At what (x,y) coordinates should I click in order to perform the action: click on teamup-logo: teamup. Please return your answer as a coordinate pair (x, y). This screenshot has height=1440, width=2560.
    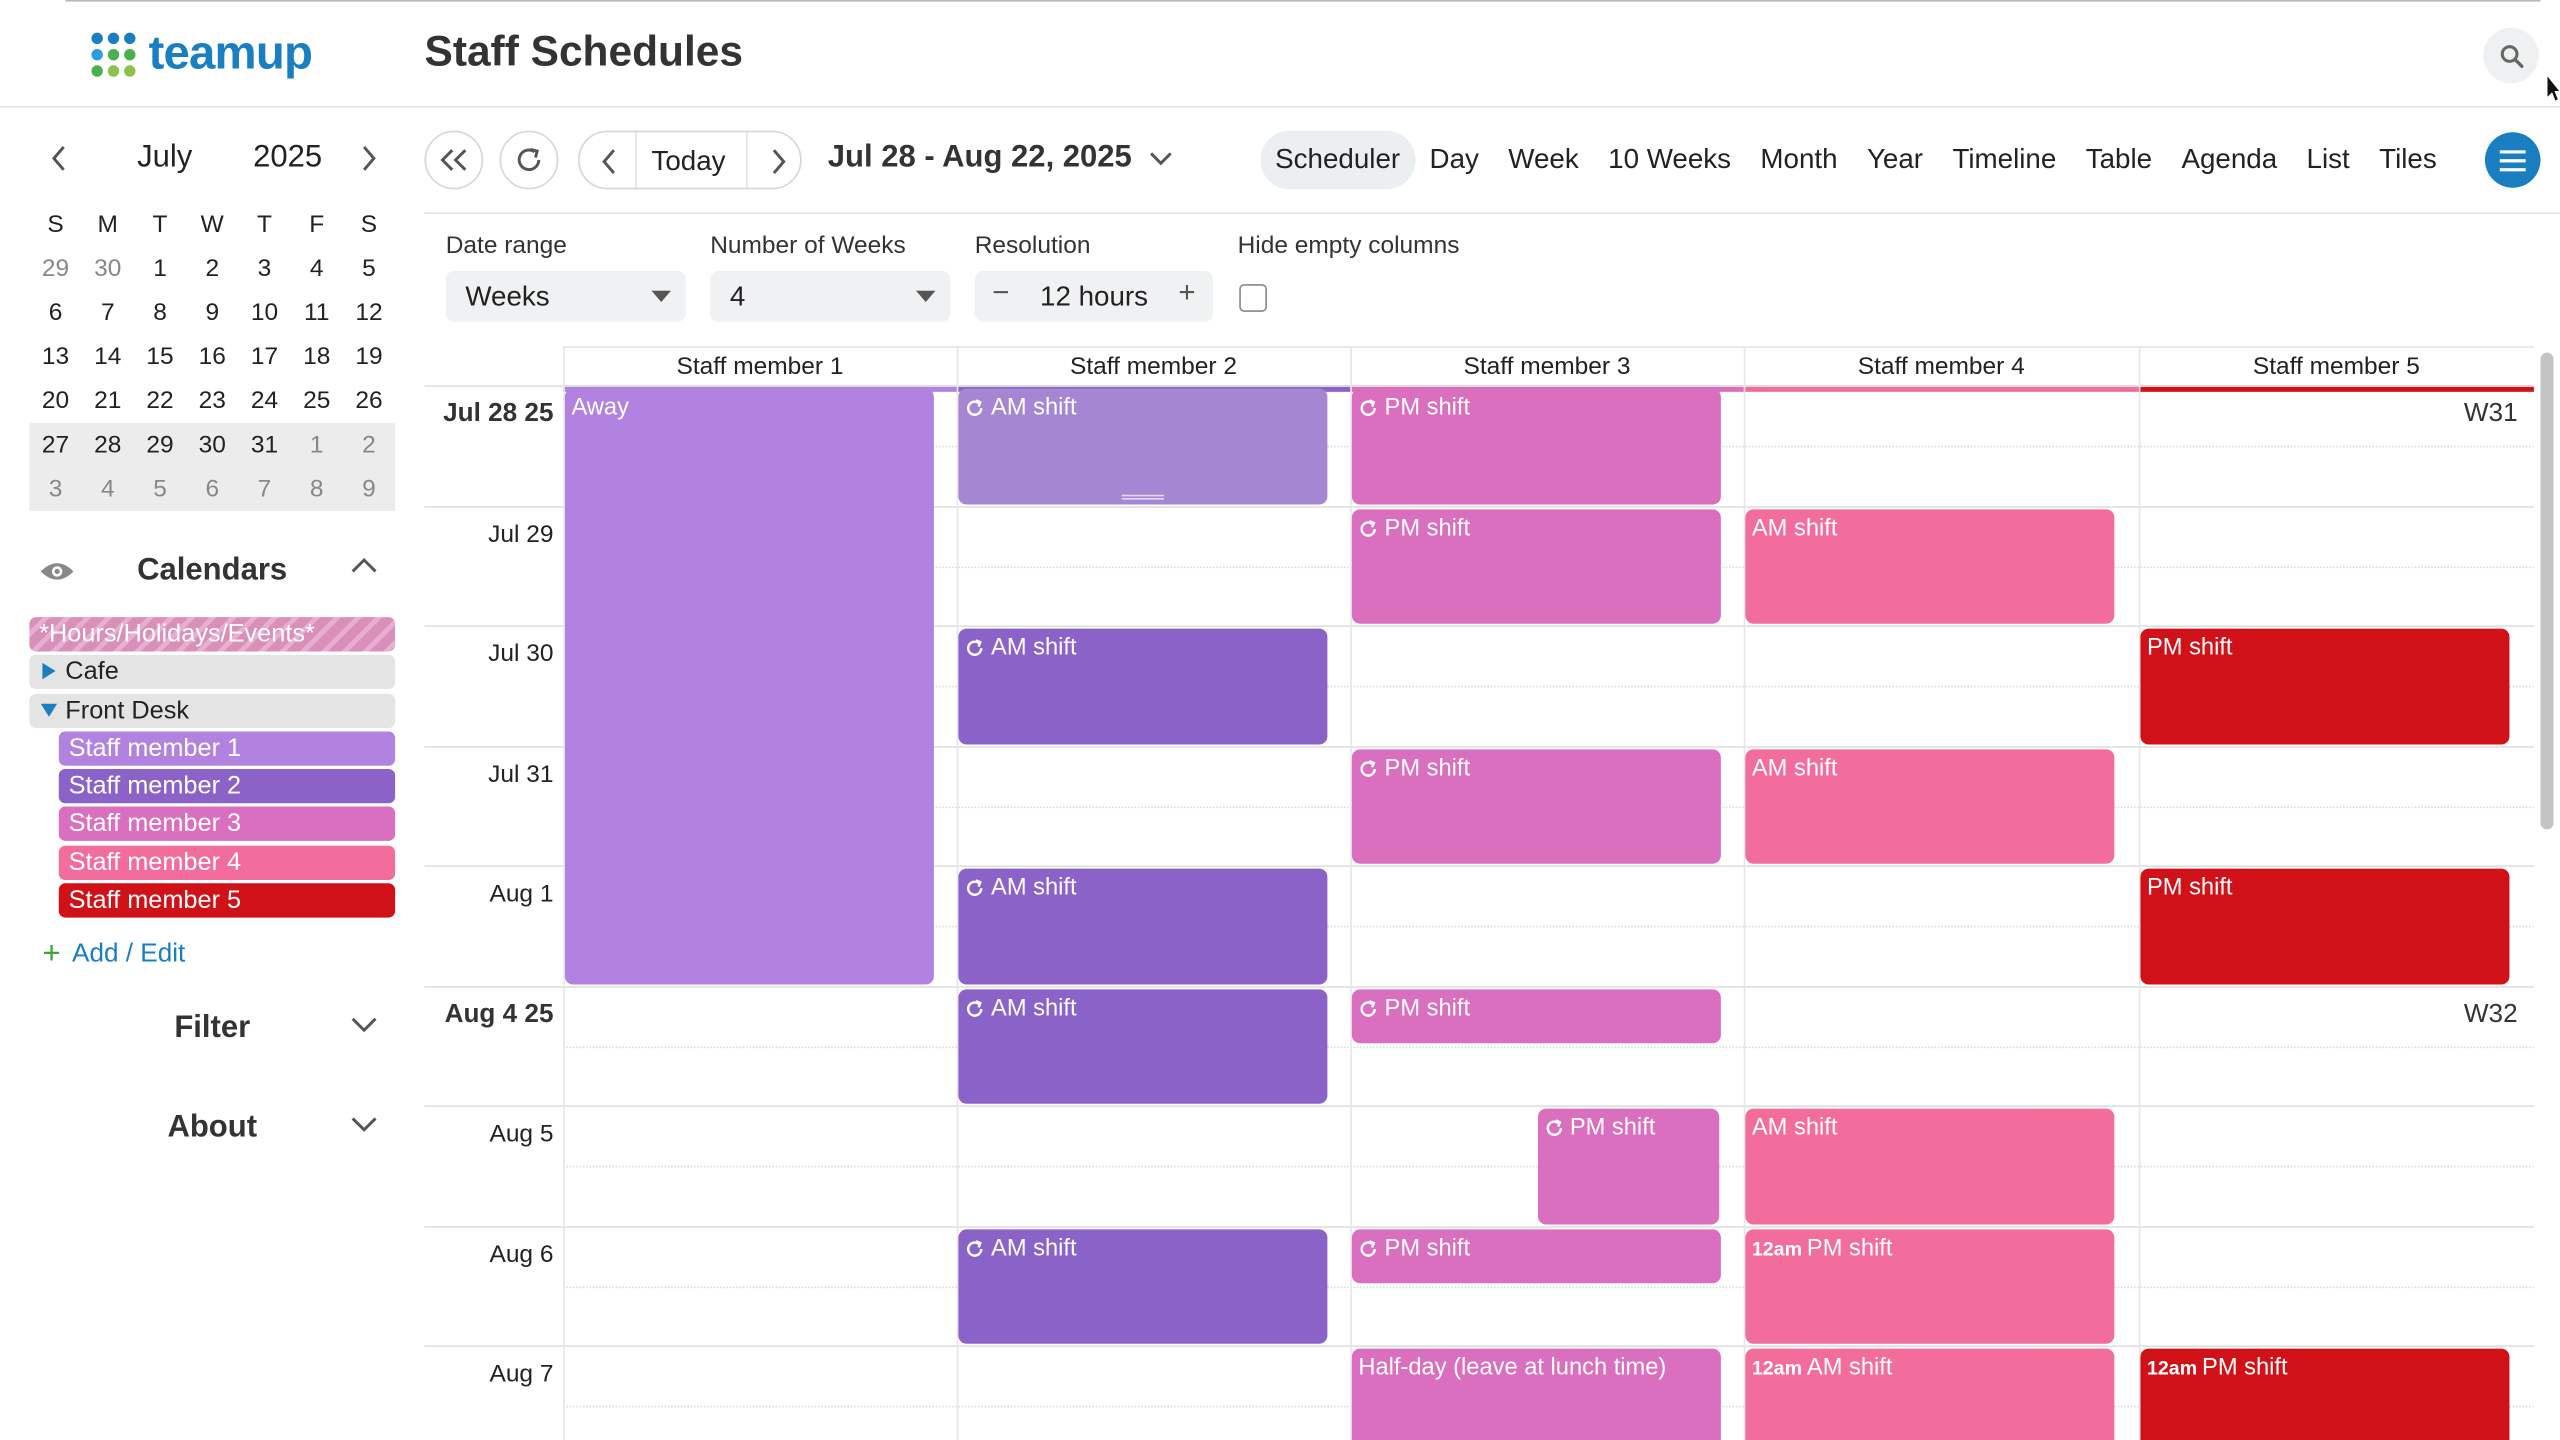
    Looking at the image, I should click on (202, 53).